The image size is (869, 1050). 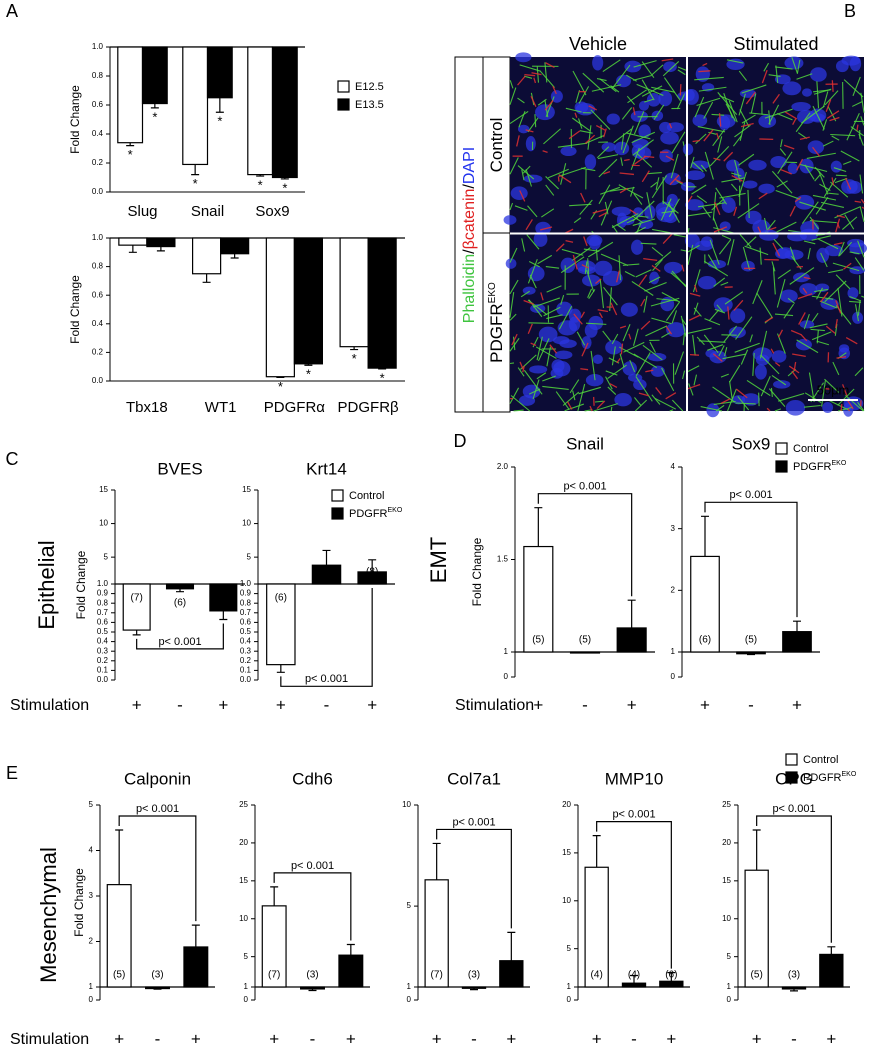 What do you see at coordinates (243, 804) in the screenshot?
I see `y-tick-label: 25` at bounding box center [243, 804].